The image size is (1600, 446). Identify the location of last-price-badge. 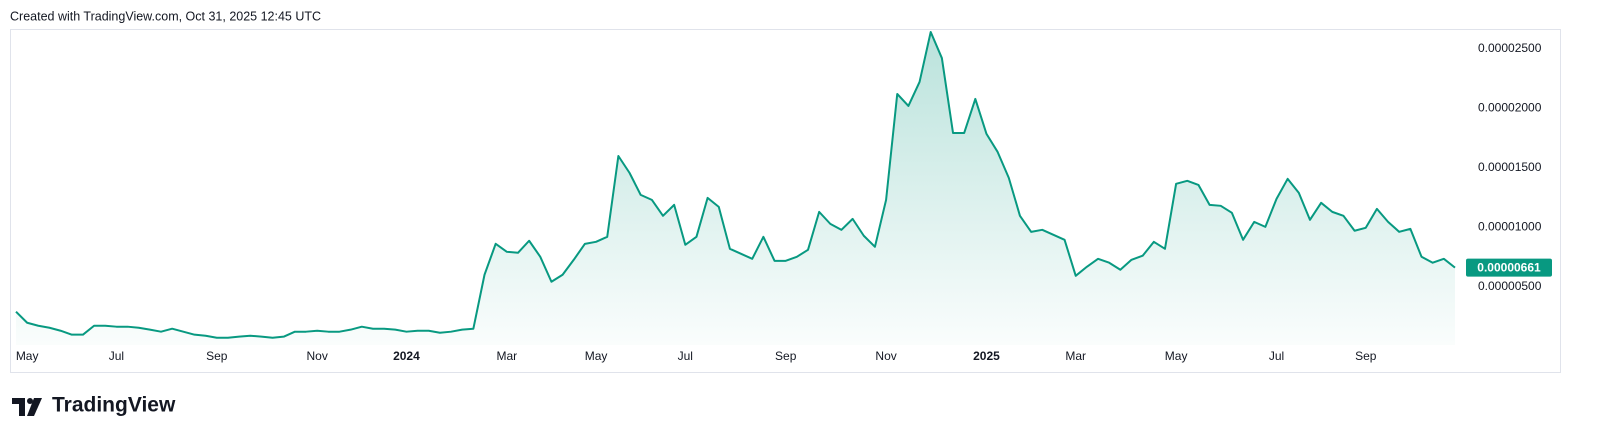
(1509, 267).